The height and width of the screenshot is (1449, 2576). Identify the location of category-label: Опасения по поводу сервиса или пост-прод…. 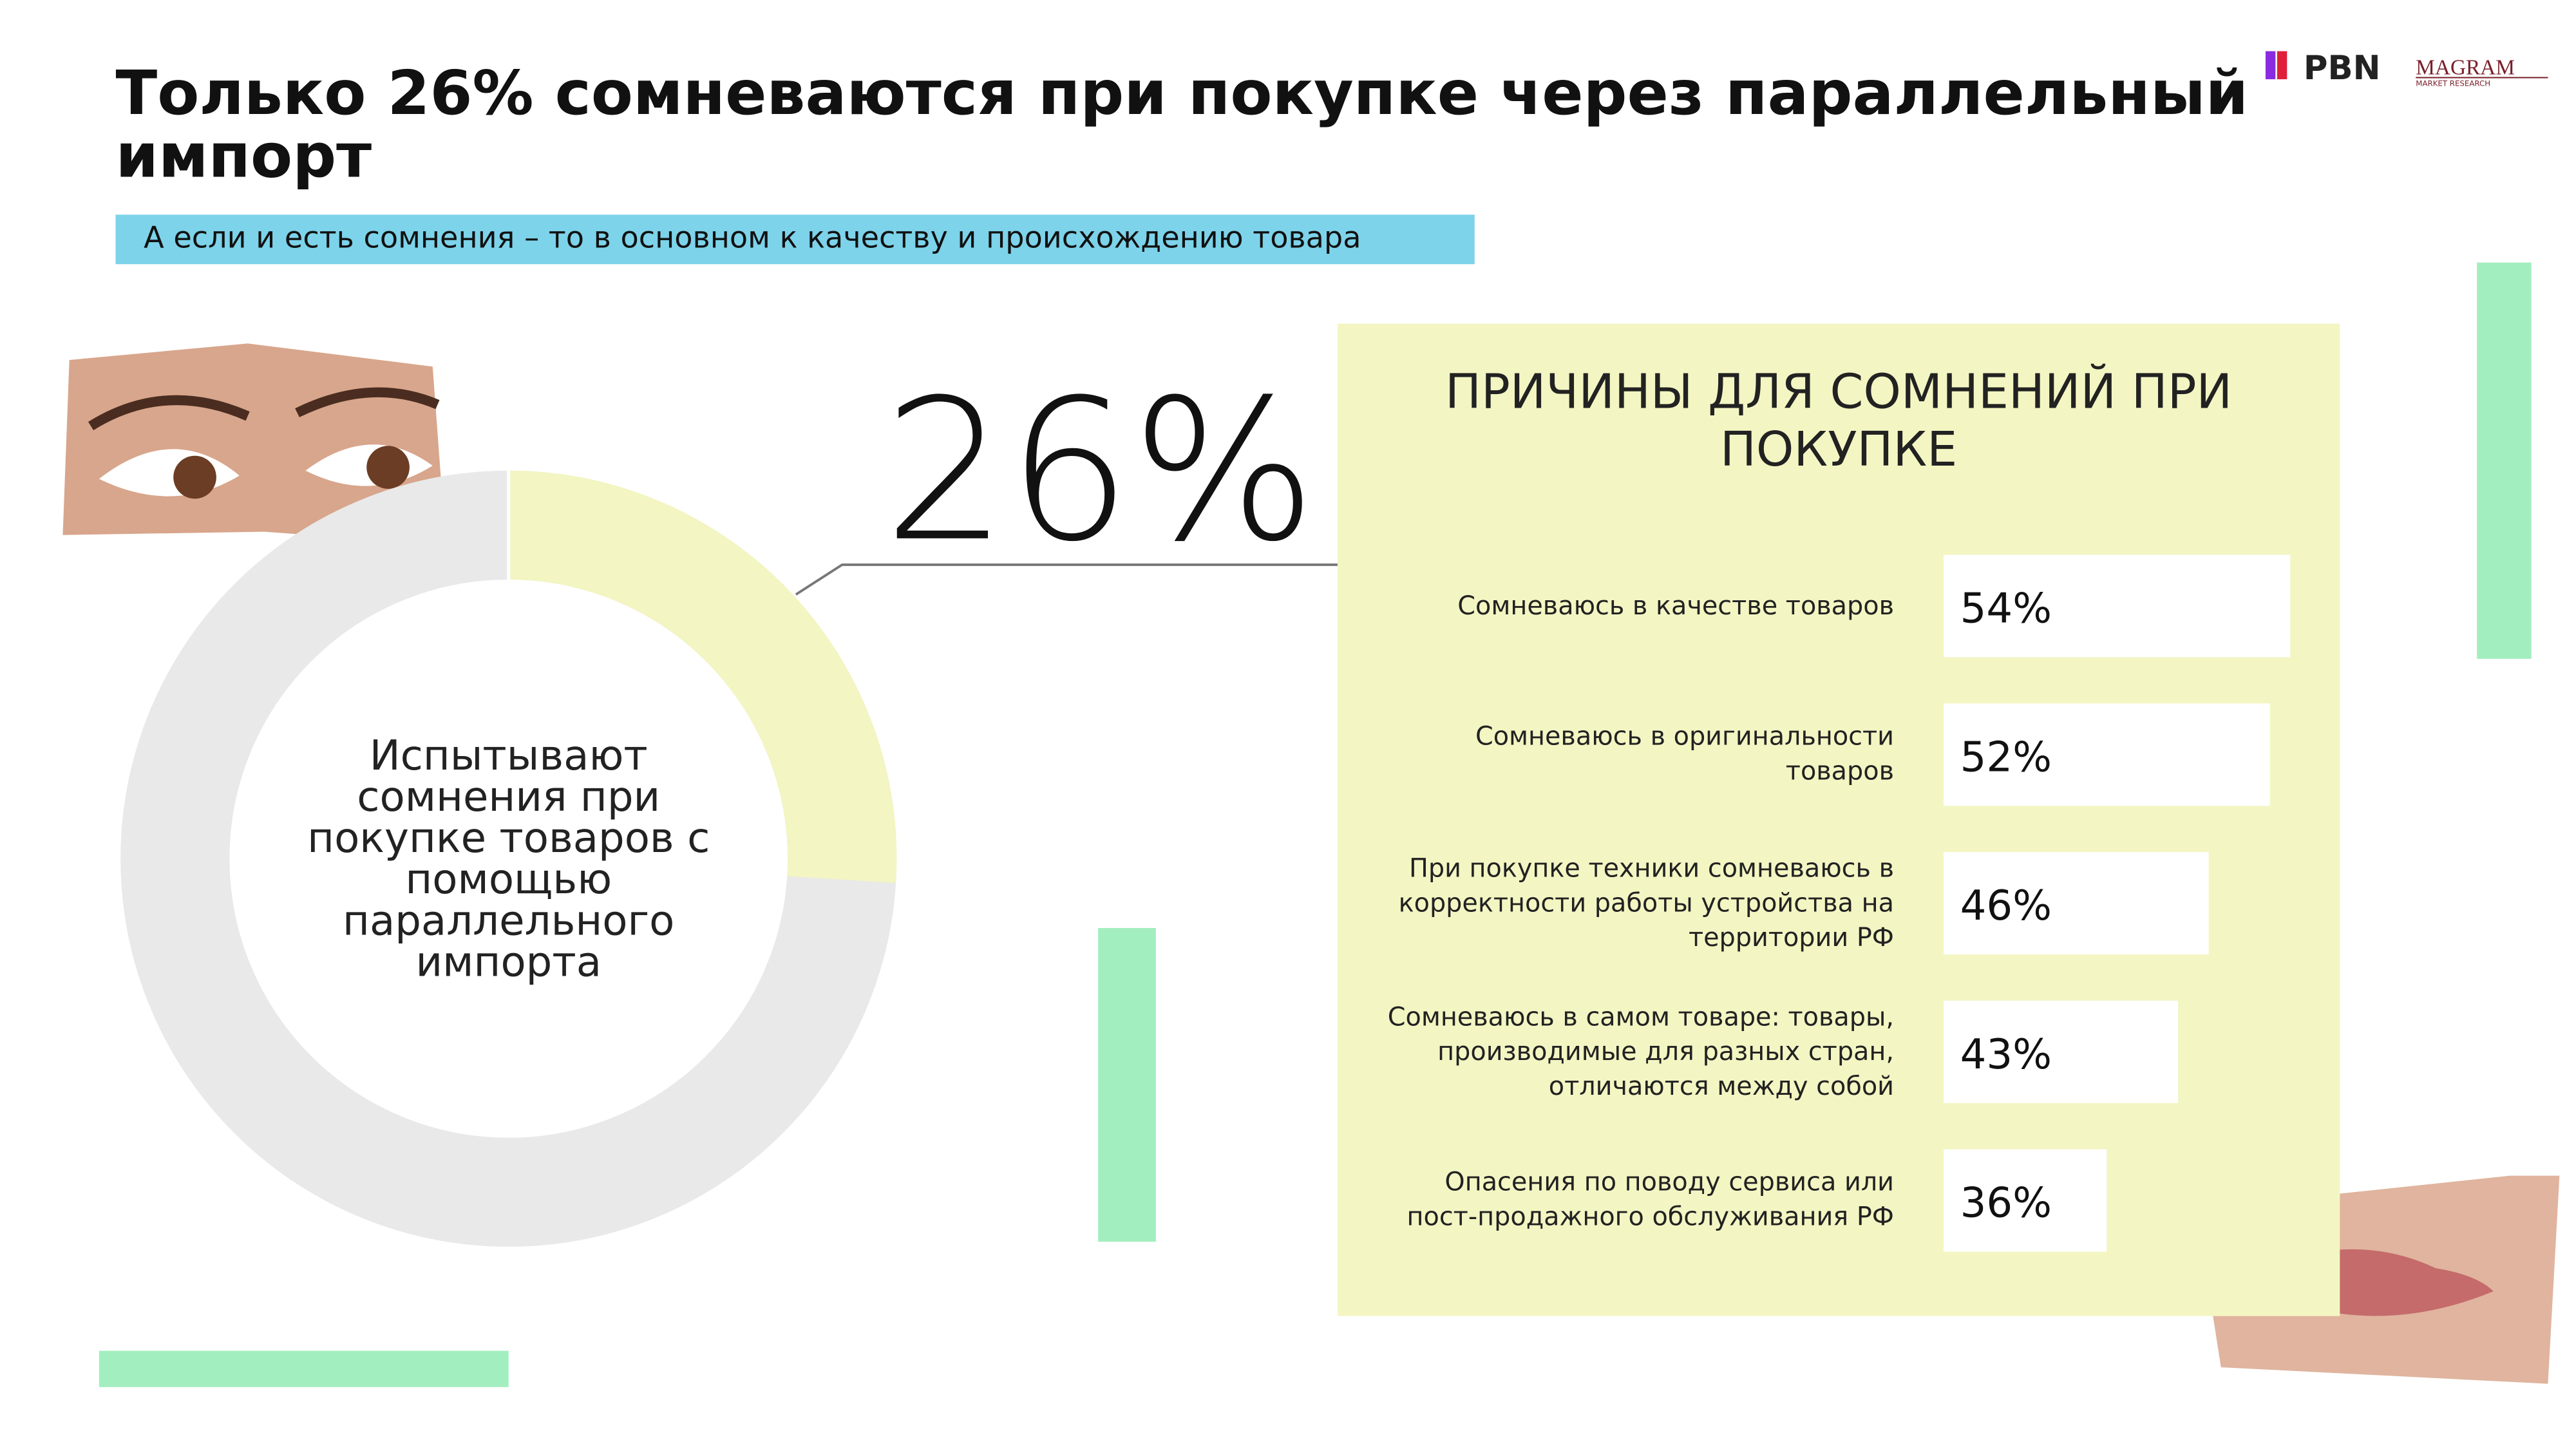
(1651, 1199).